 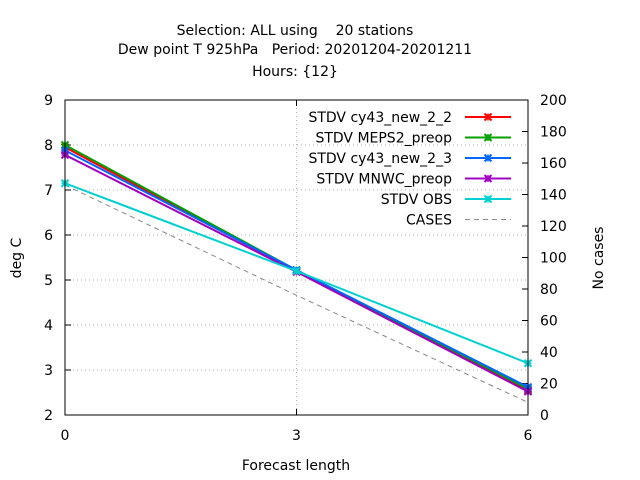 What do you see at coordinates (48, 146) in the screenshot?
I see `y-tick-label: 8` at bounding box center [48, 146].